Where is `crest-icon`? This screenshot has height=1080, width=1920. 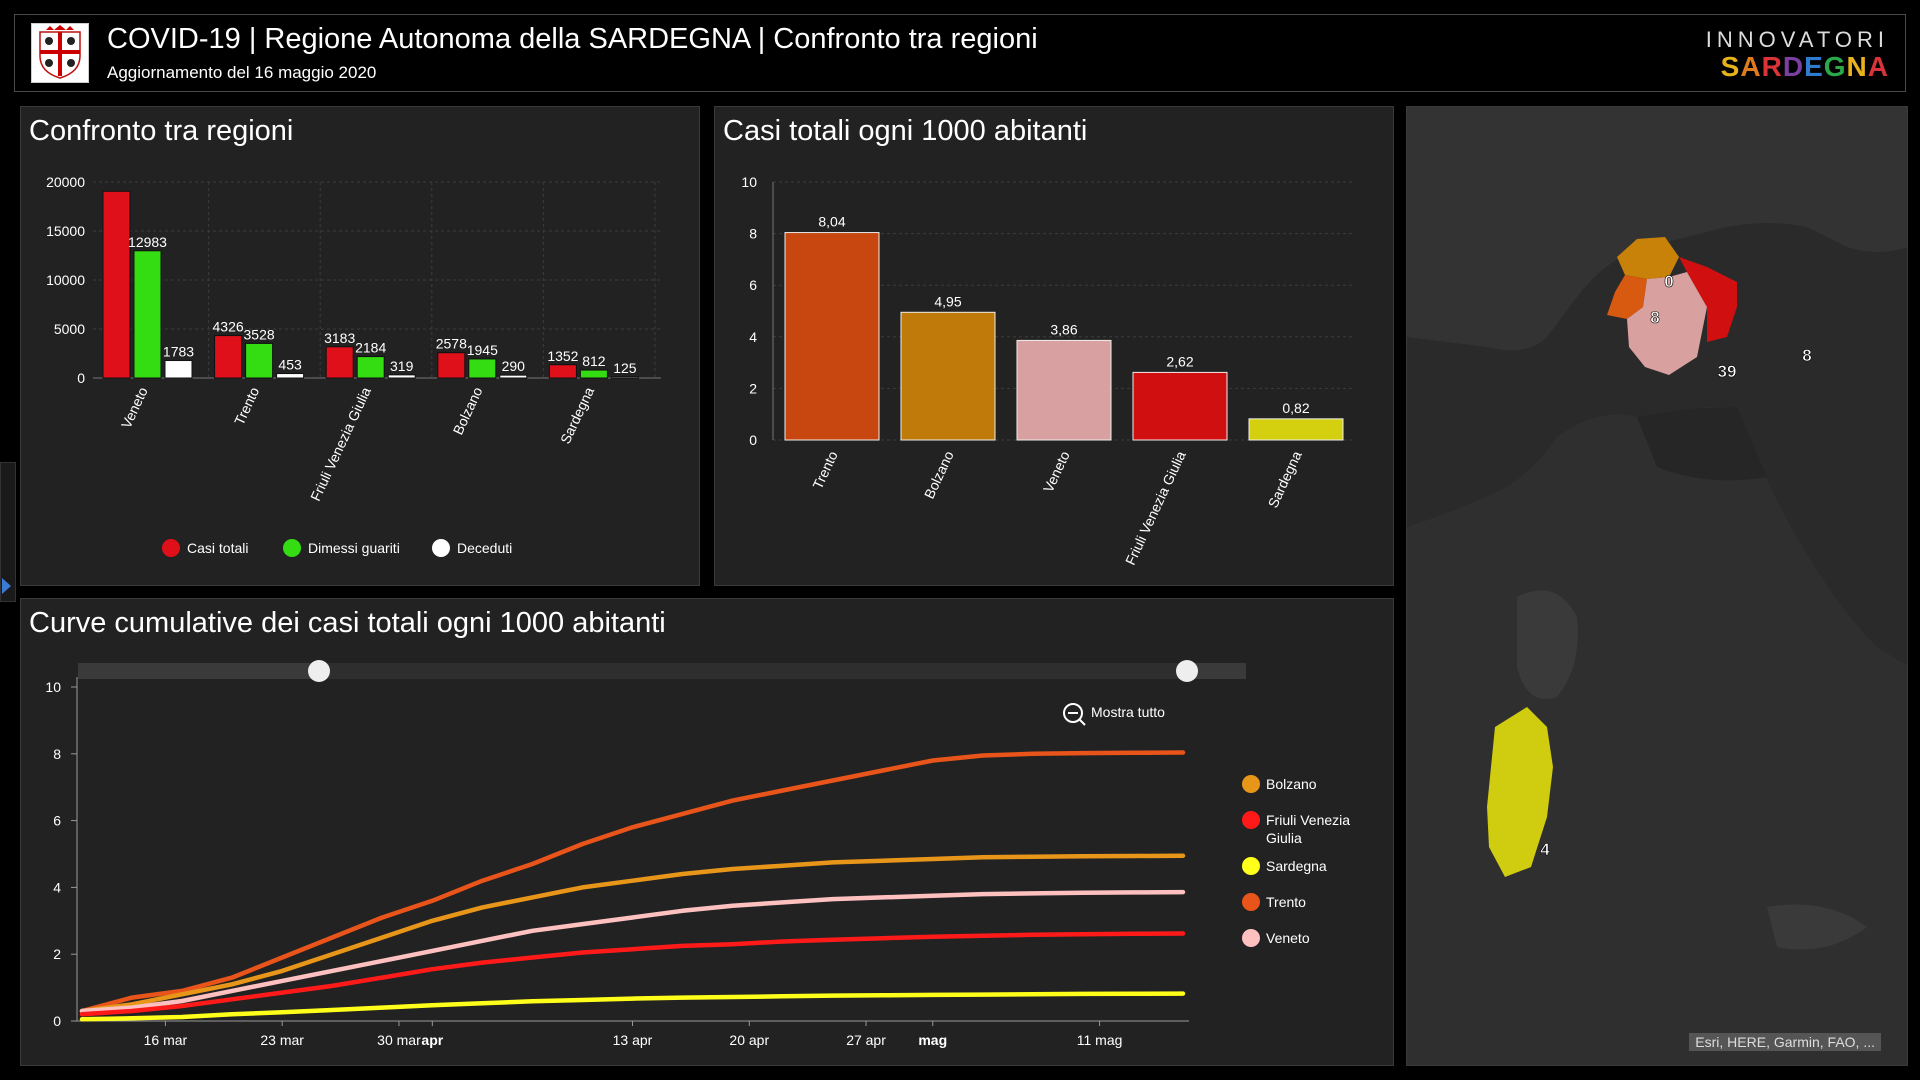
crest-icon is located at coordinates (60, 52).